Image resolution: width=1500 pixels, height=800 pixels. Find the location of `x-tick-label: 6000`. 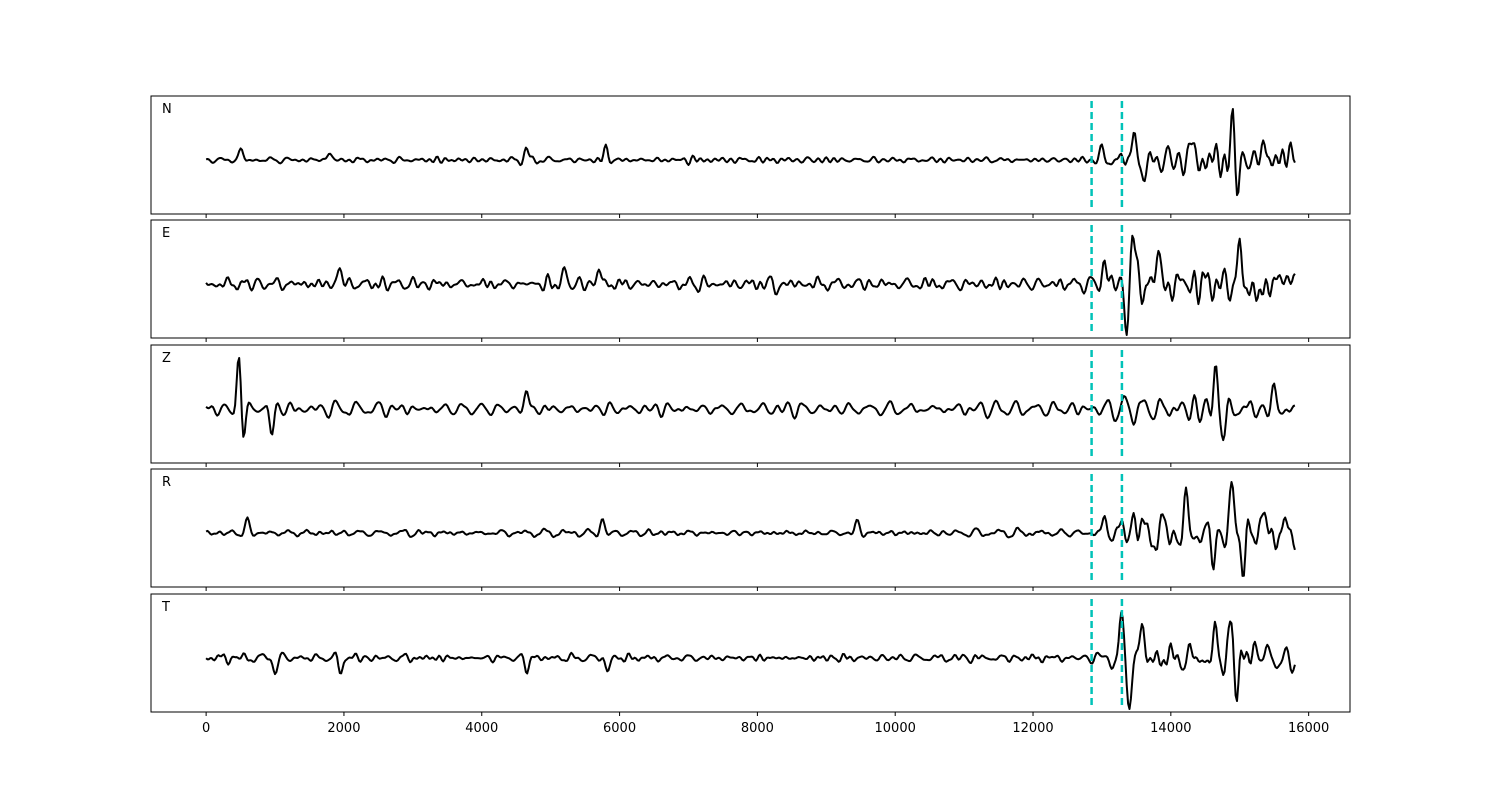

x-tick-label: 6000 is located at coordinates (619, 728).